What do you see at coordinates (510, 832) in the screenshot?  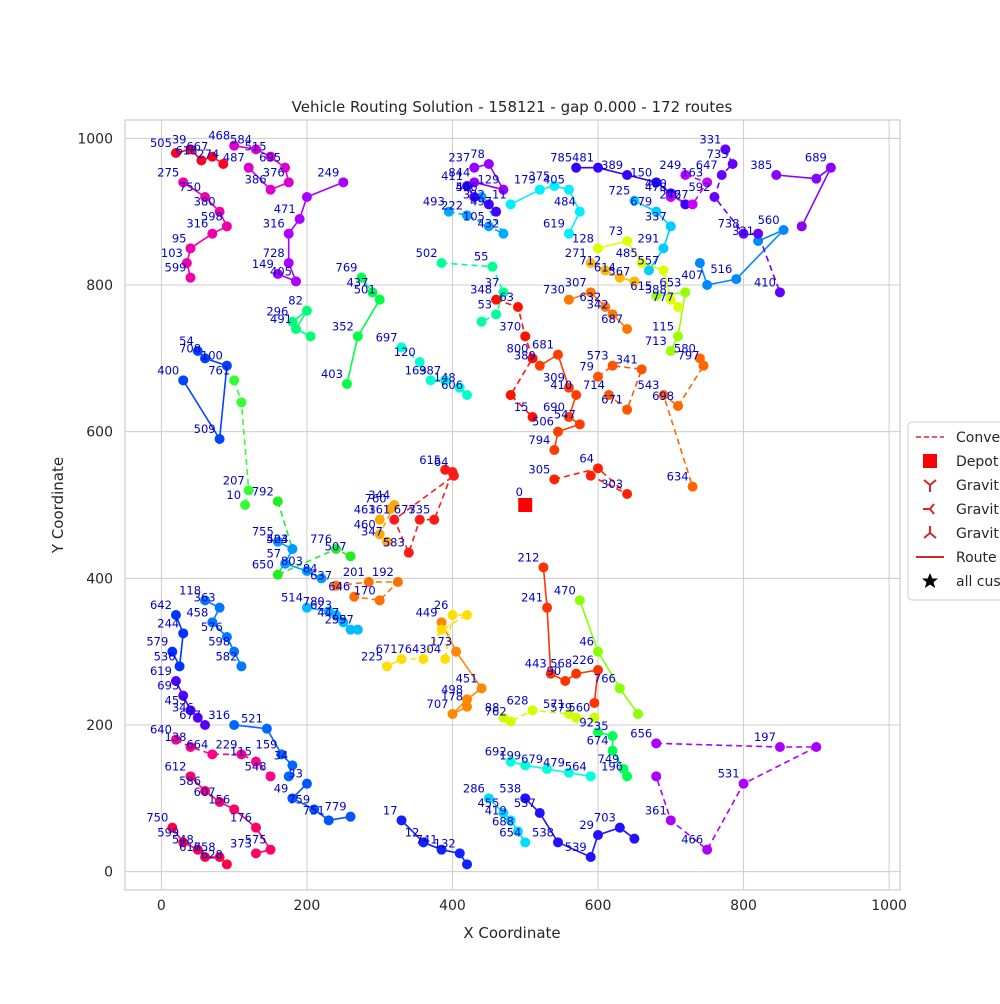 I see `customer-label: 654` at bounding box center [510, 832].